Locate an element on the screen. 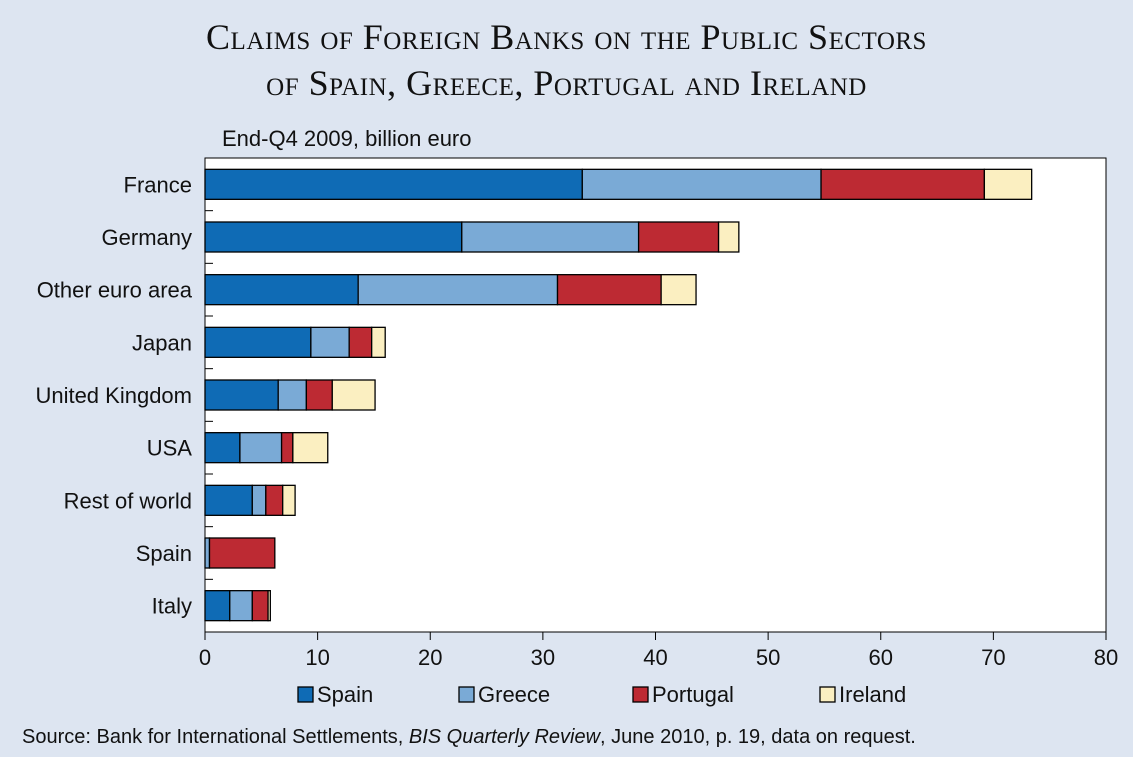  bar-germany-portugal is located at coordinates (678, 237).